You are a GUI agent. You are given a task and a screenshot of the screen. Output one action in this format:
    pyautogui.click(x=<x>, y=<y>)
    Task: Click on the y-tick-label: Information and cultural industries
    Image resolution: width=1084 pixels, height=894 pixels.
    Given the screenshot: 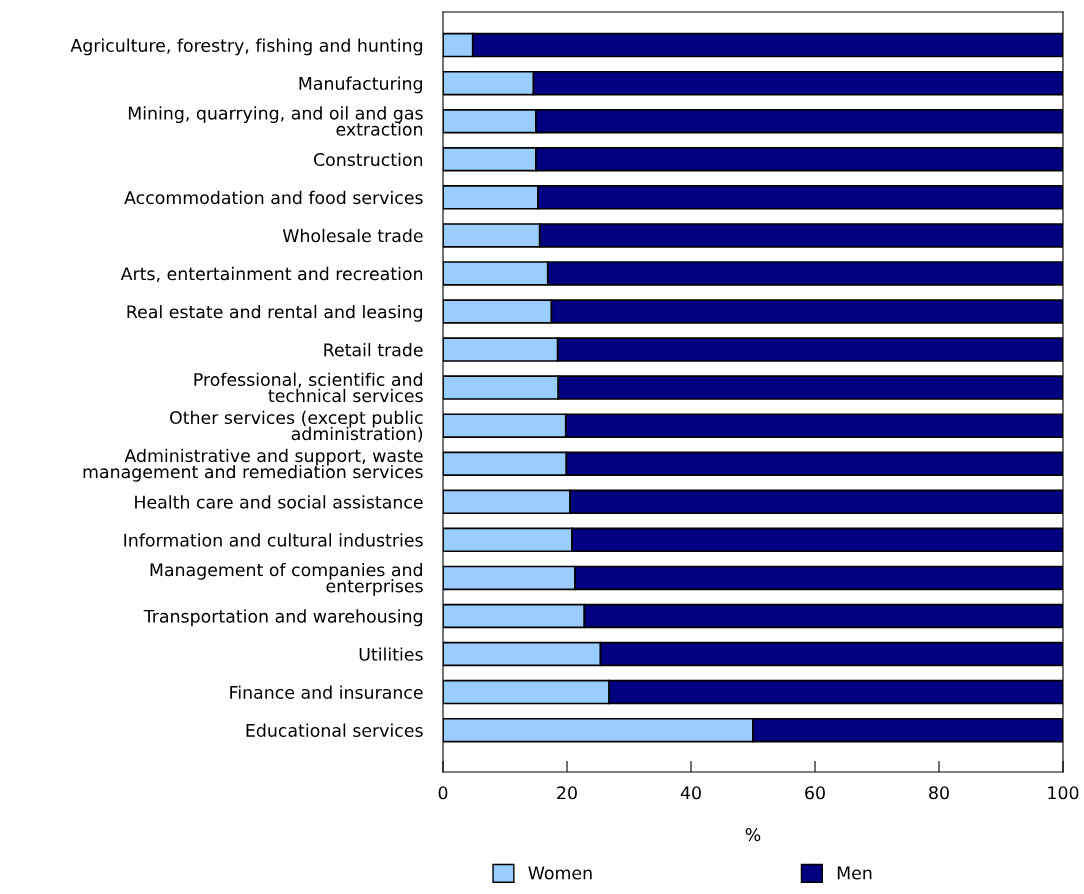 What is the action you would take?
    pyautogui.click(x=273, y=540)
    